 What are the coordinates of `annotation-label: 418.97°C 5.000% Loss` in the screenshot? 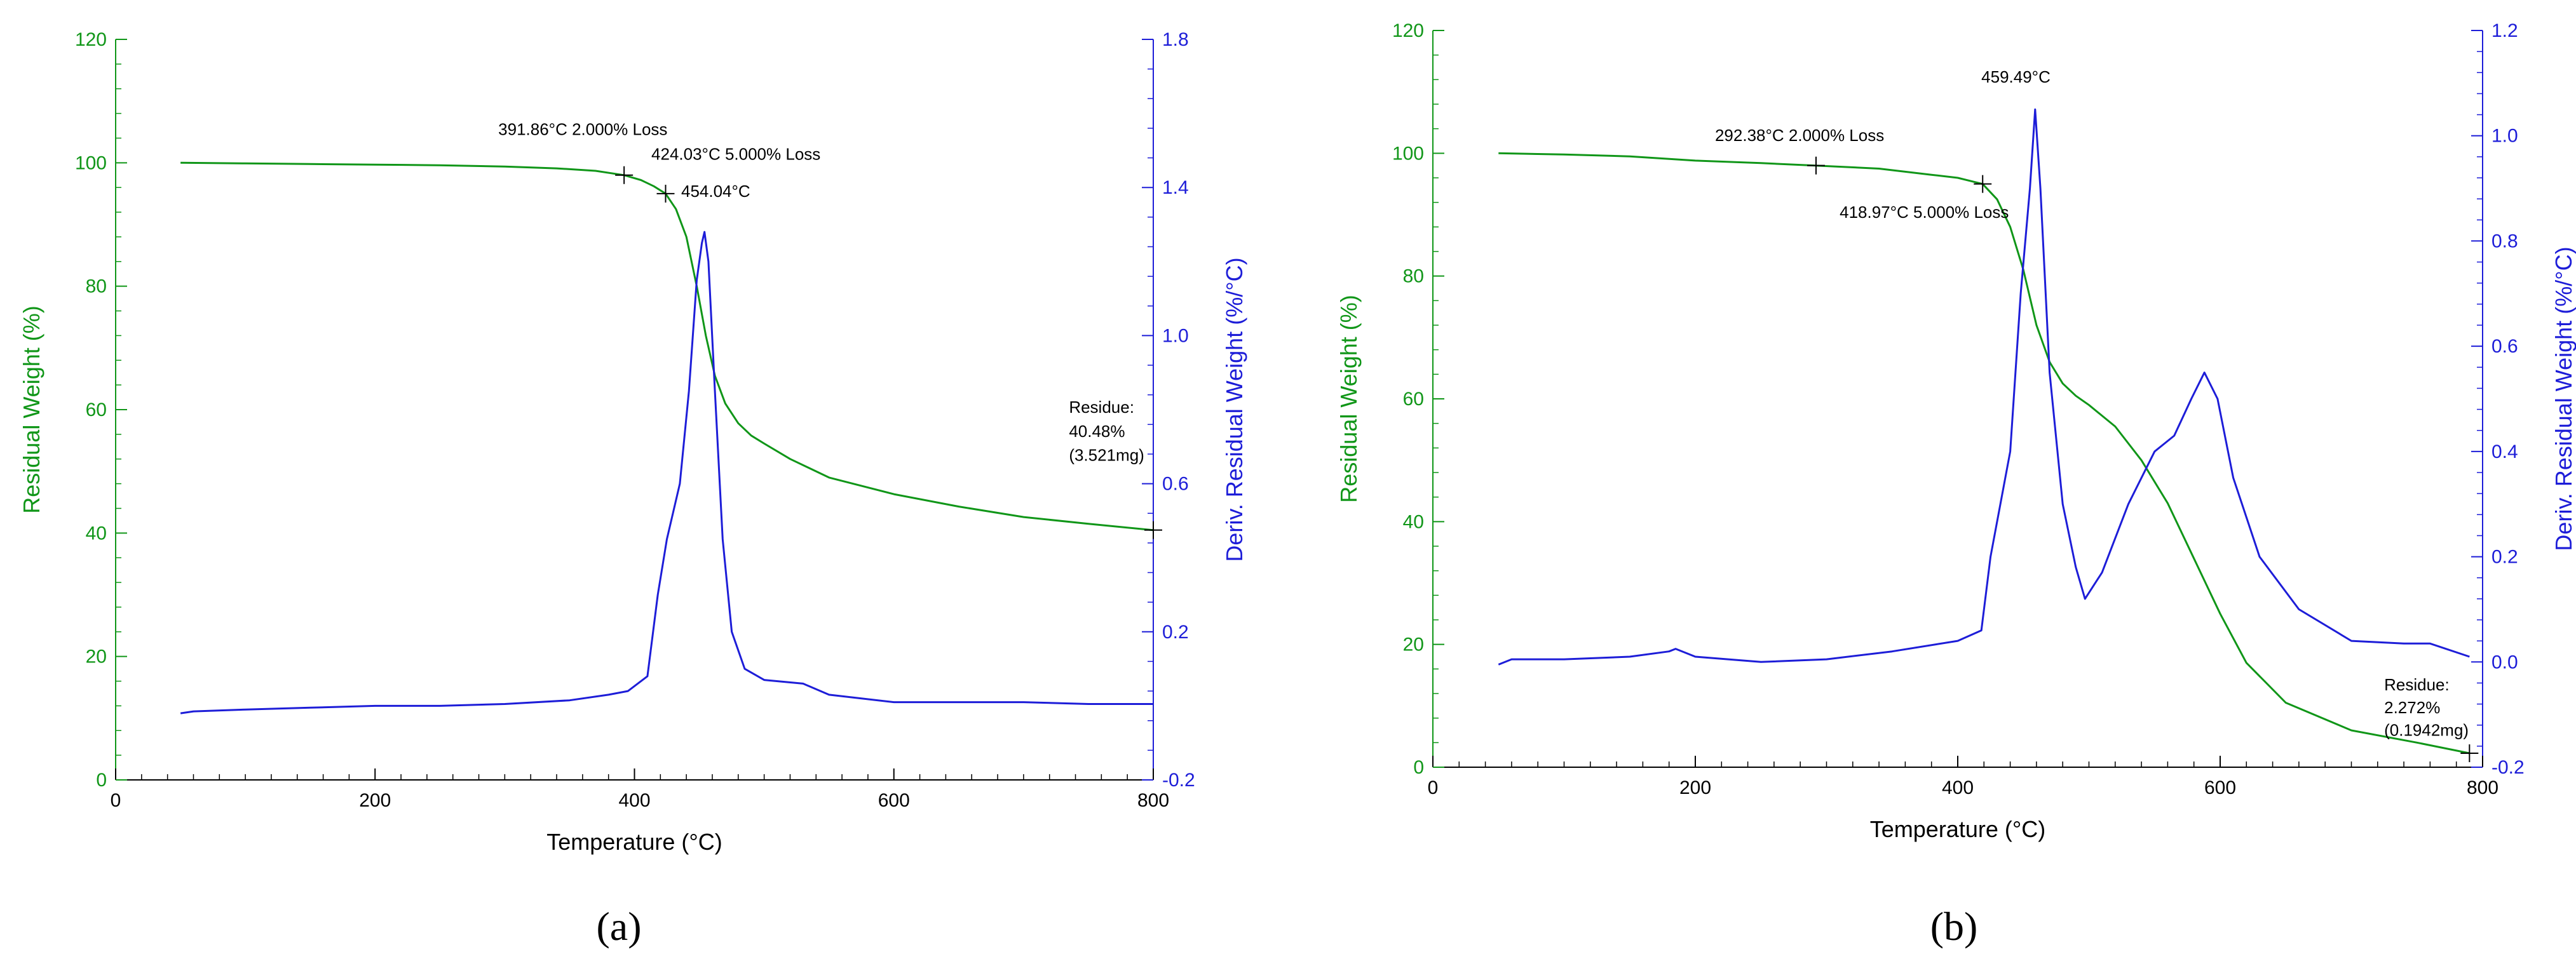 It's located at (1924, 212).